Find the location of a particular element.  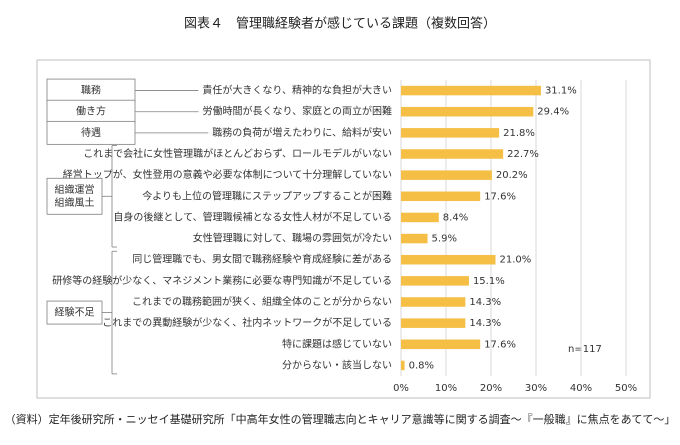

x-tick-label: 40% is located at coordinates (581, 388).